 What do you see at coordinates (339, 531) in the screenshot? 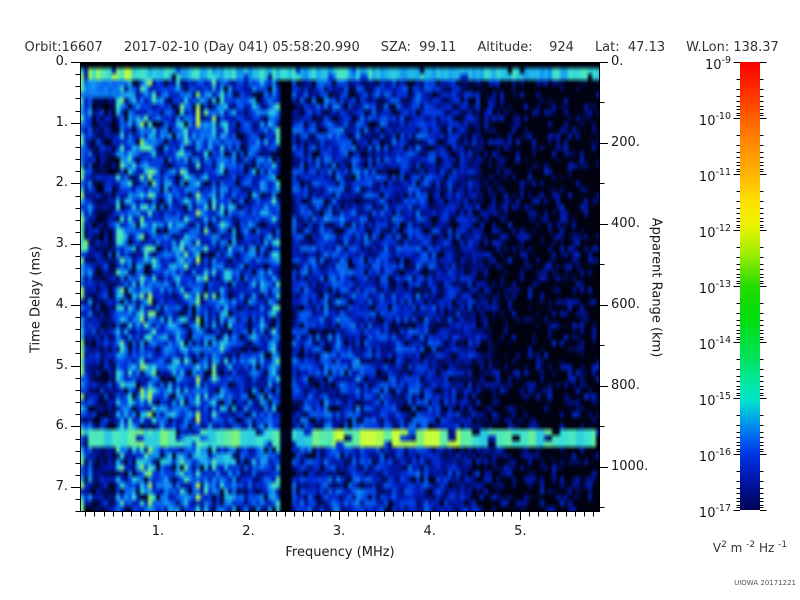
I see `x-tick-label: 3.` at bounding box center [339, 531].